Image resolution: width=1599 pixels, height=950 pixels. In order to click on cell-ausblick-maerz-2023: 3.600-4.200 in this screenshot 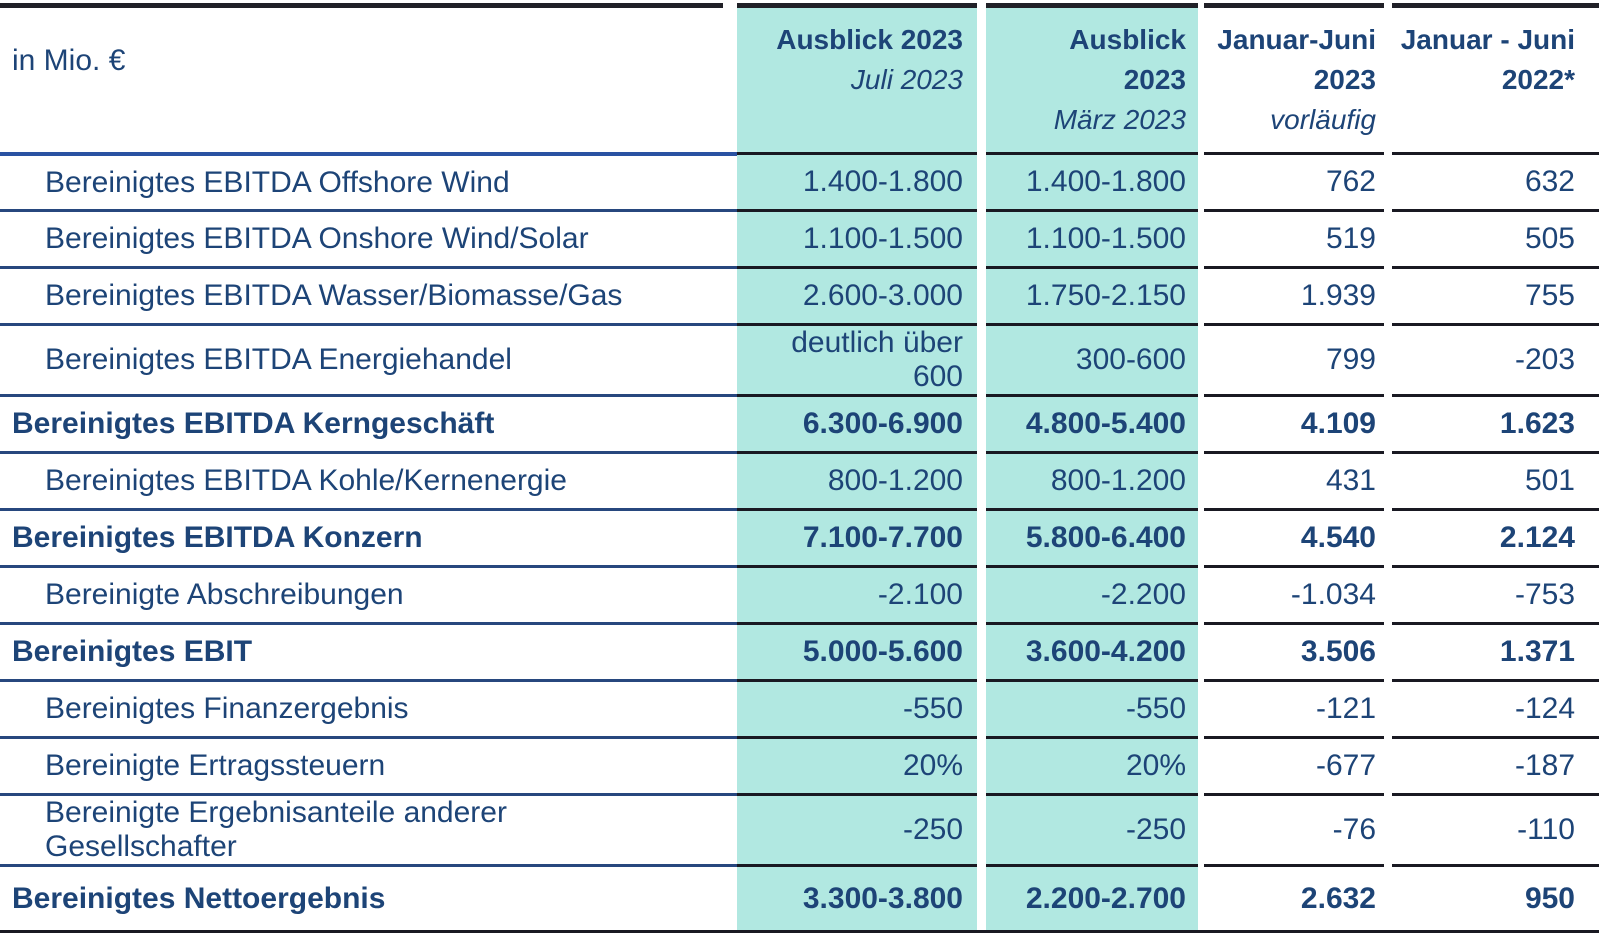, I will do `click(1092, 650)`.